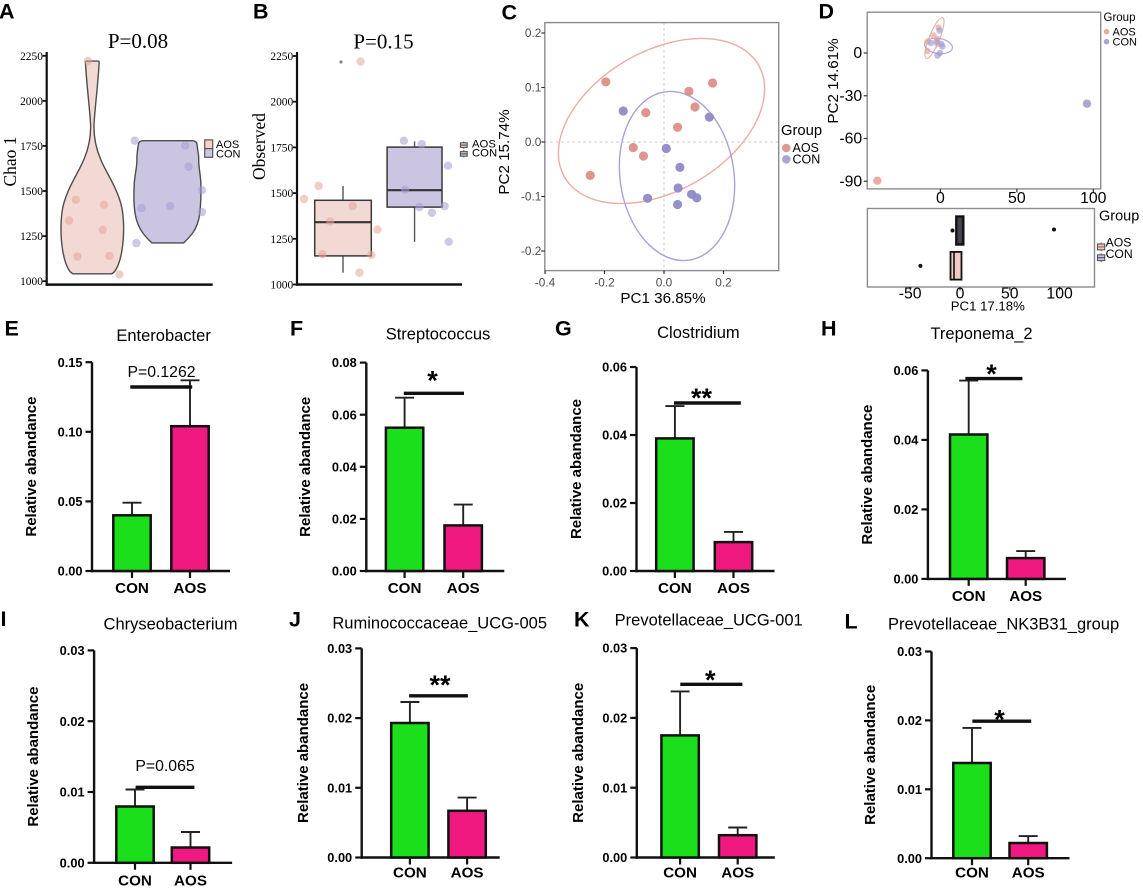  Describe the element at coordinates (439, 624) in the screenshot. I see `svg-text: Ruminococcaceae_UCG-005` at that location.